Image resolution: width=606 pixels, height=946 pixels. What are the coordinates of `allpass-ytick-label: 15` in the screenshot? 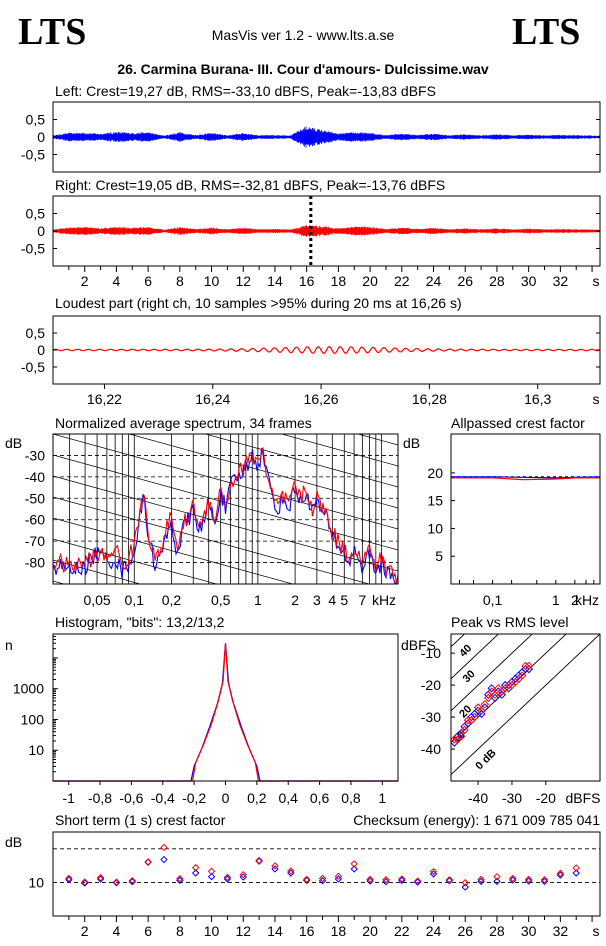 It's located at (435, 501).